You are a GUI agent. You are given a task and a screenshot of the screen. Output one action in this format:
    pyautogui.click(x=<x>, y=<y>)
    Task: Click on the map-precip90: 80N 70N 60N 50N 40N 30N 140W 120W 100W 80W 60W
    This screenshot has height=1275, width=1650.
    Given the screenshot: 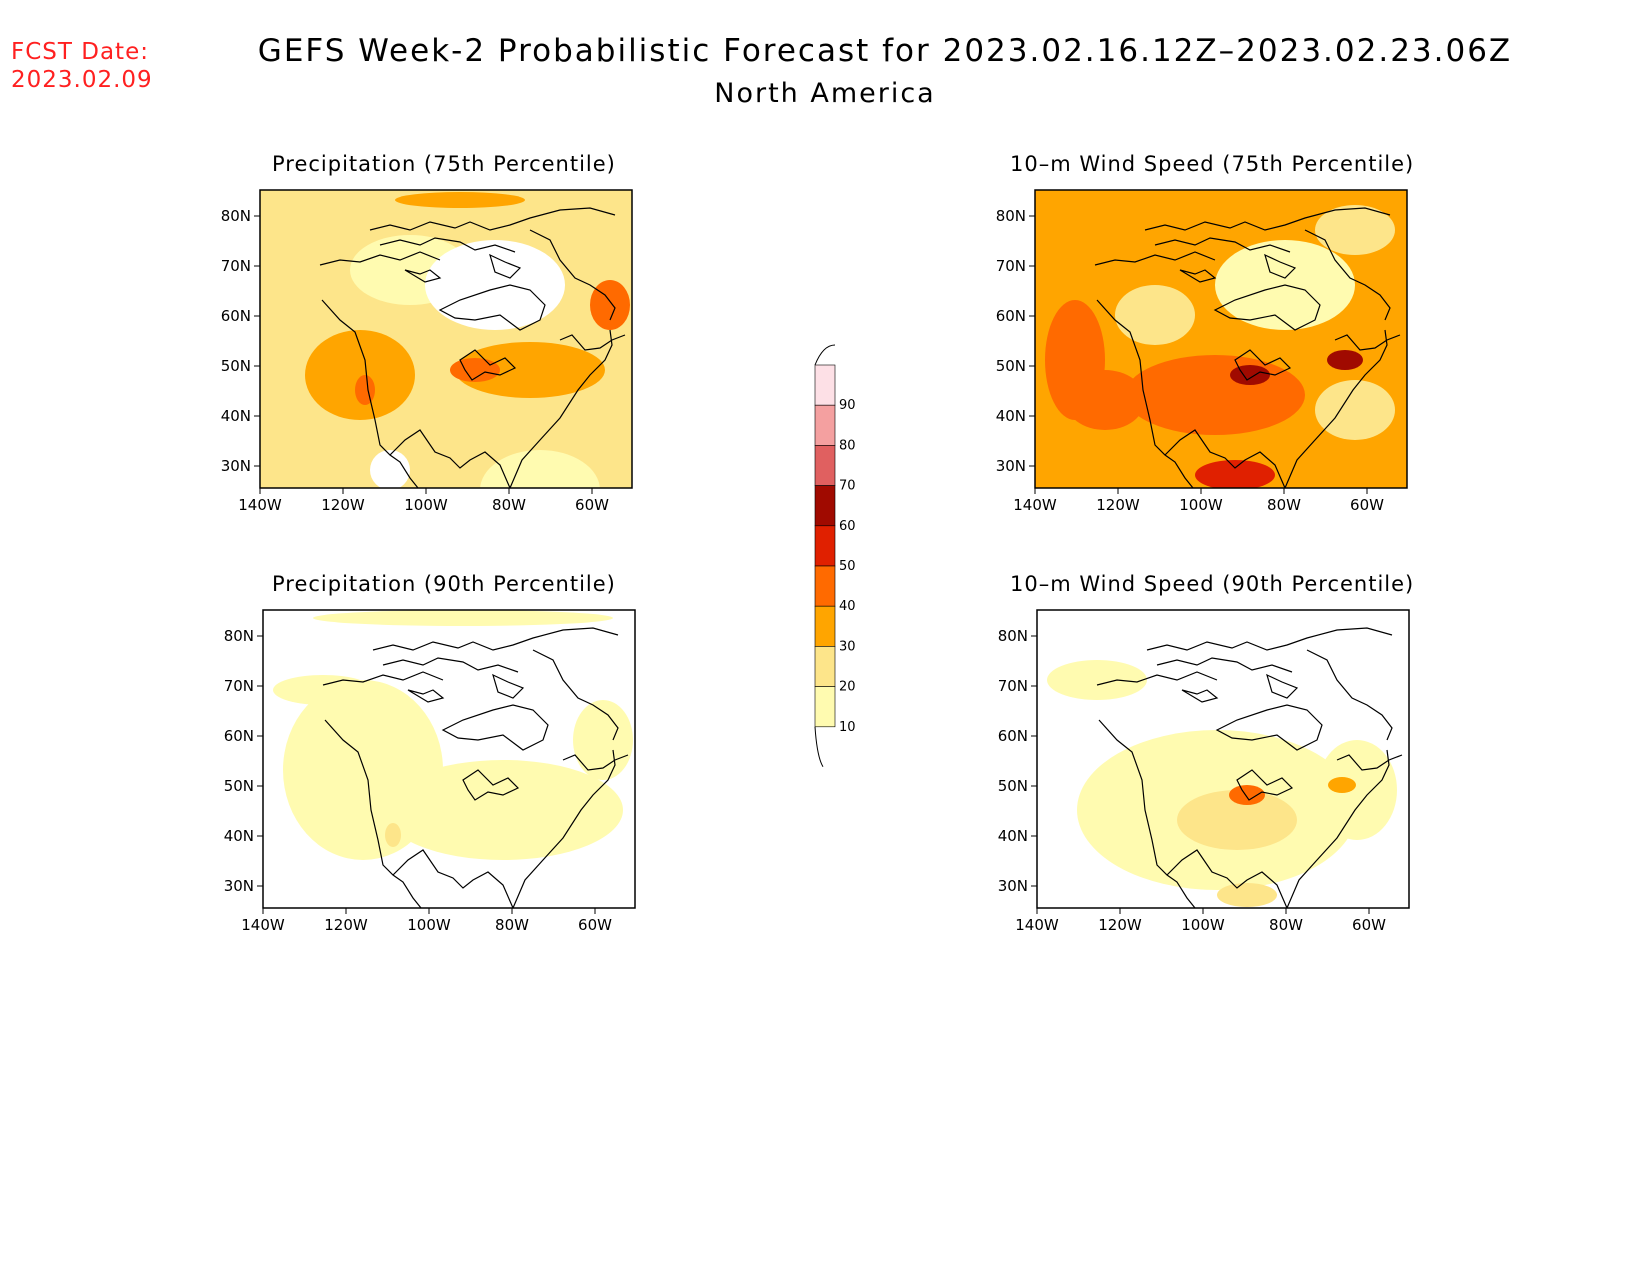 What is the action you would take?
    pyautogui.click(x=426, y=773)
    